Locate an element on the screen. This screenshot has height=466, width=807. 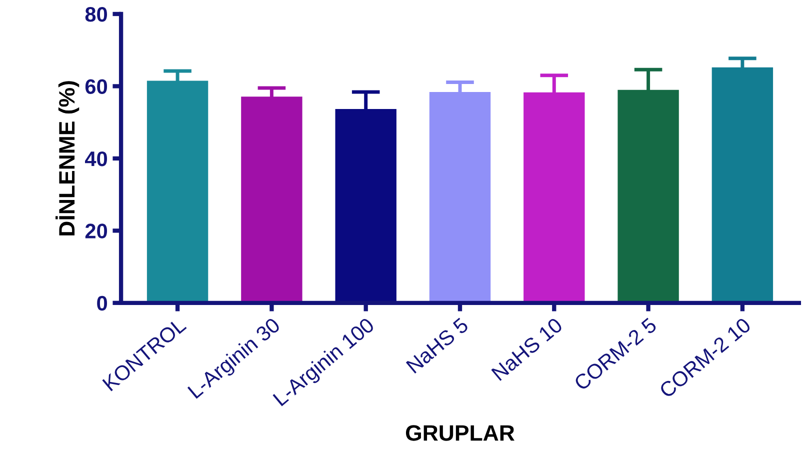
y-tick-label: 80 is located at coordinates (96, 14).